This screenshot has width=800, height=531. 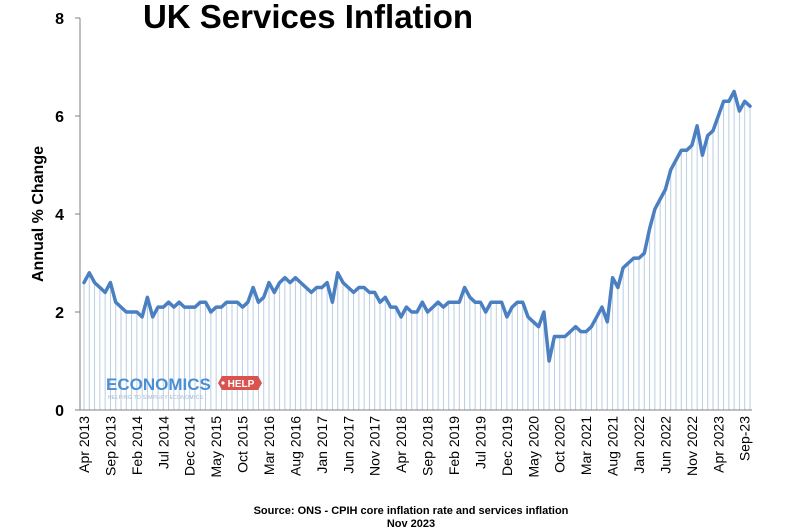 I want to click on x-tick-label: Aug 2021, so click(x=613, y=446).